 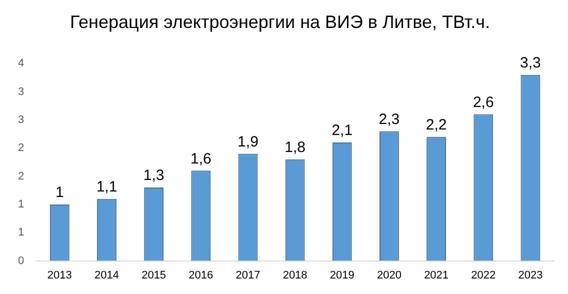 What do you see at coordinates (295, 147) in the screenshot?
I see `data-label: 1,8` at bounding box center [295, 147].